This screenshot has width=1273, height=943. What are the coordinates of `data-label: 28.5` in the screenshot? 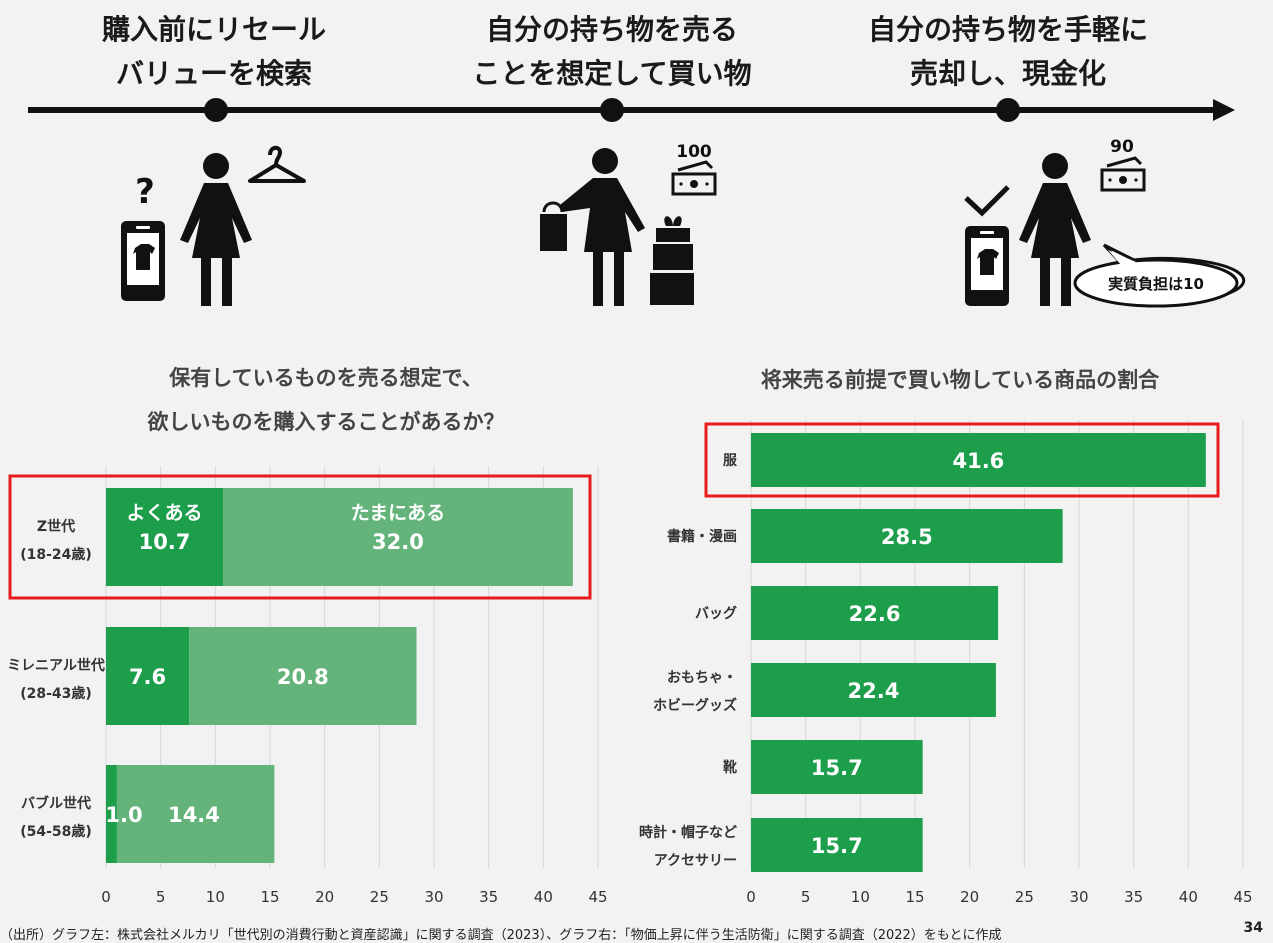 It's located at (907, 537).